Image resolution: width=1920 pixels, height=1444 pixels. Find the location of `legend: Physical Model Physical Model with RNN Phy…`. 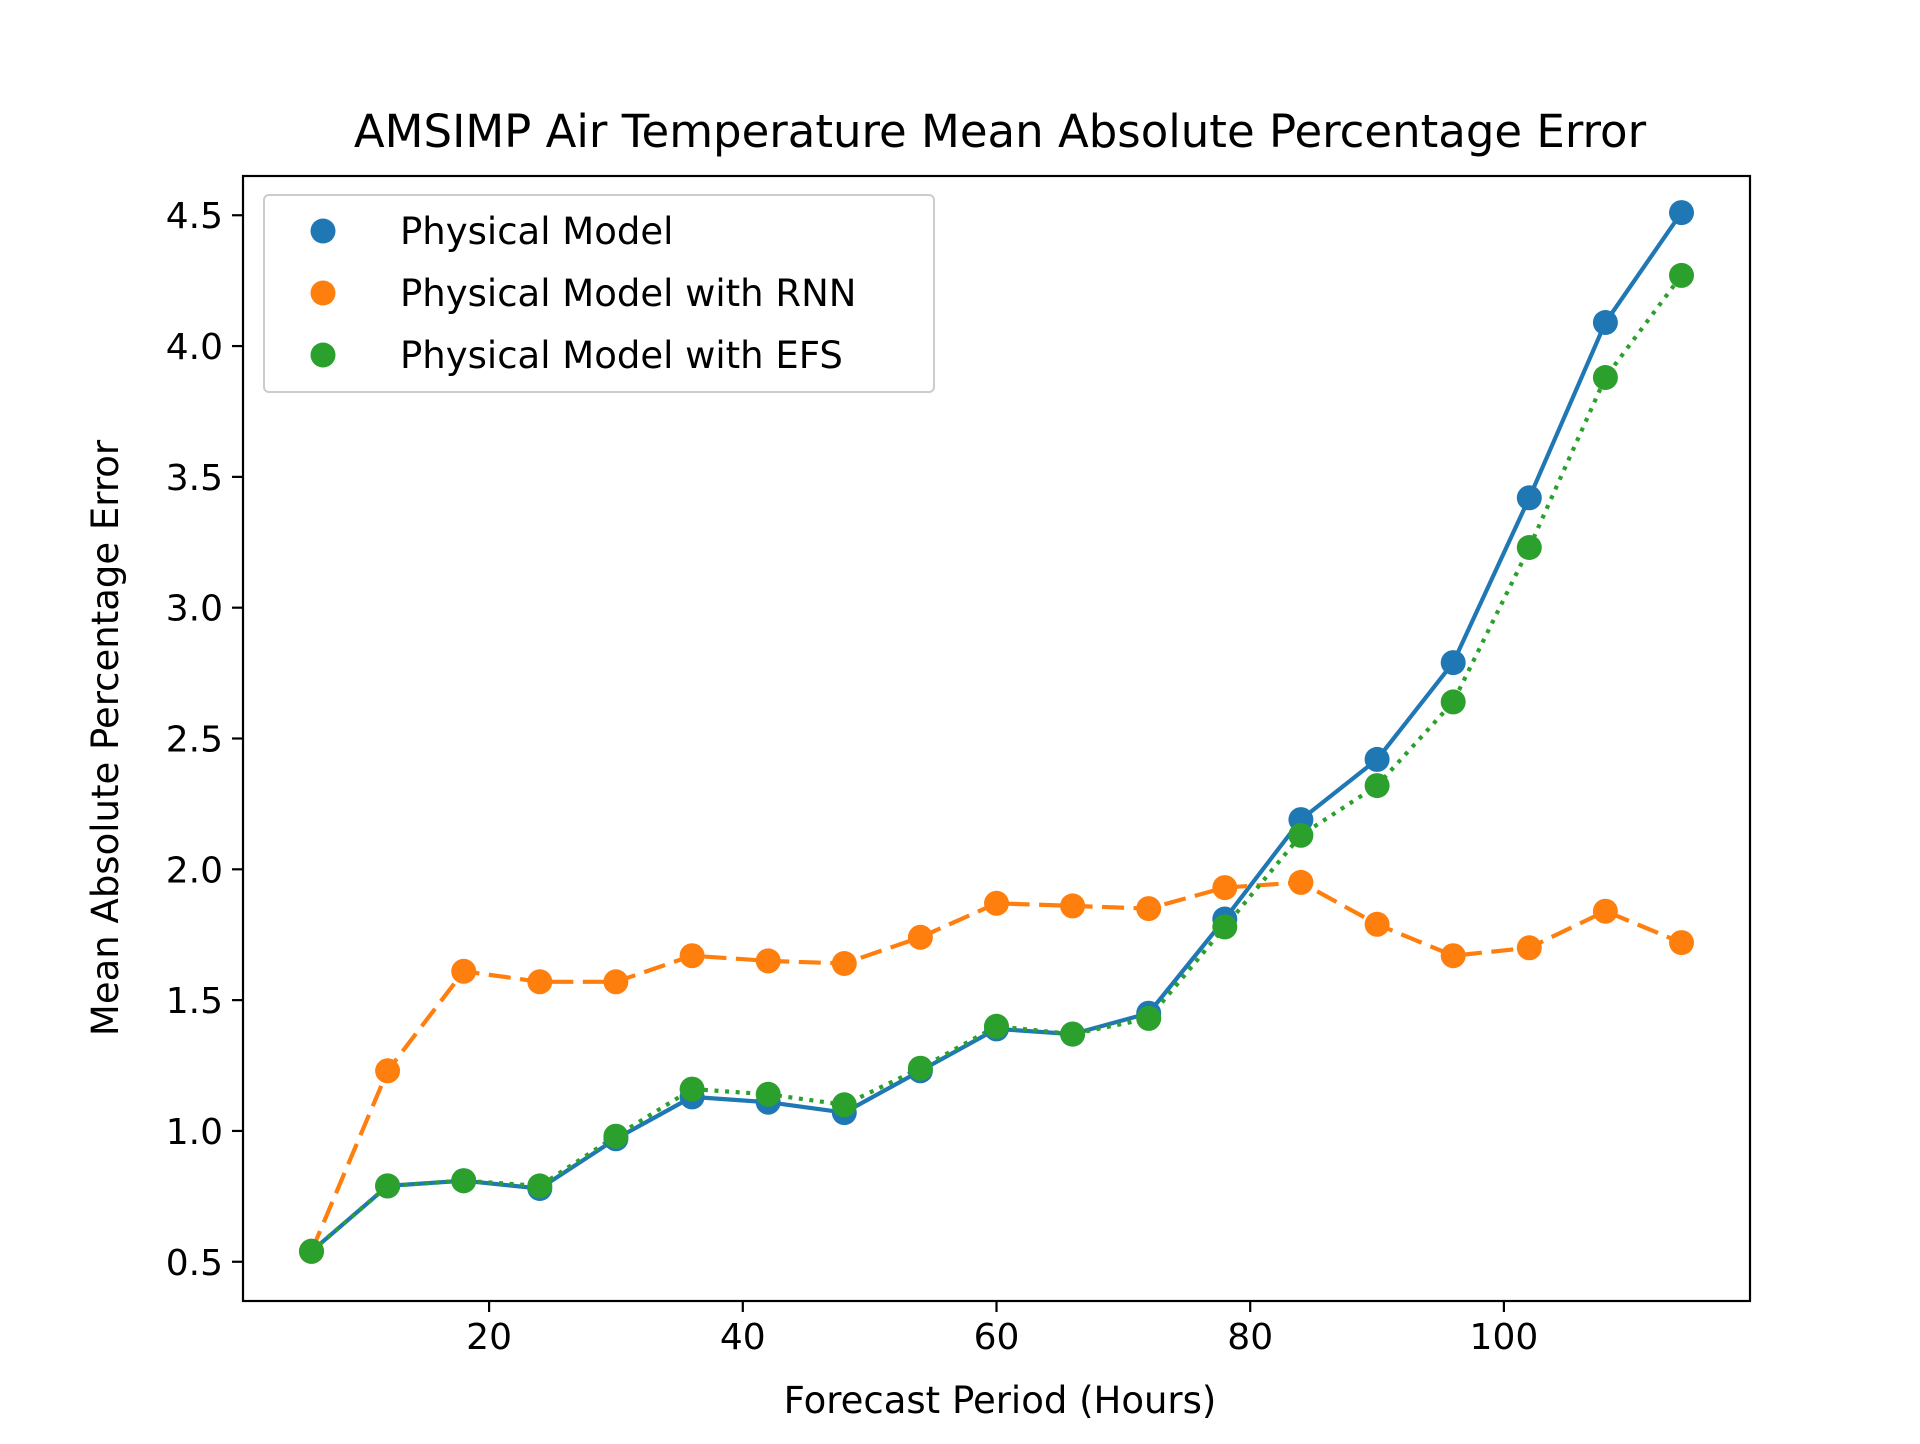

legend: Physical Model Physical Model with RNN Phy… is located at coordinates (599, 293).